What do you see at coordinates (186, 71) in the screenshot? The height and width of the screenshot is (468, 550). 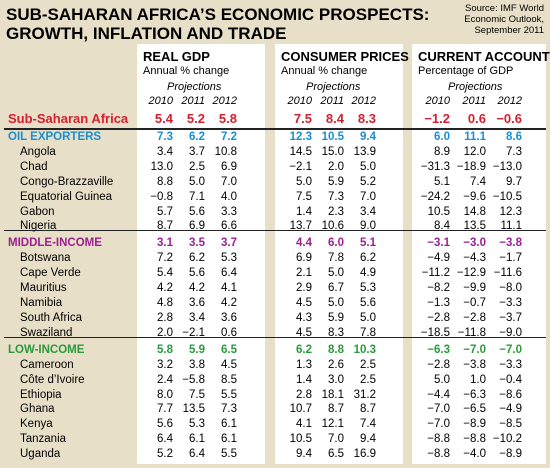 I see `group-subtitle: Annual % change` at bounding box center [186, 71].